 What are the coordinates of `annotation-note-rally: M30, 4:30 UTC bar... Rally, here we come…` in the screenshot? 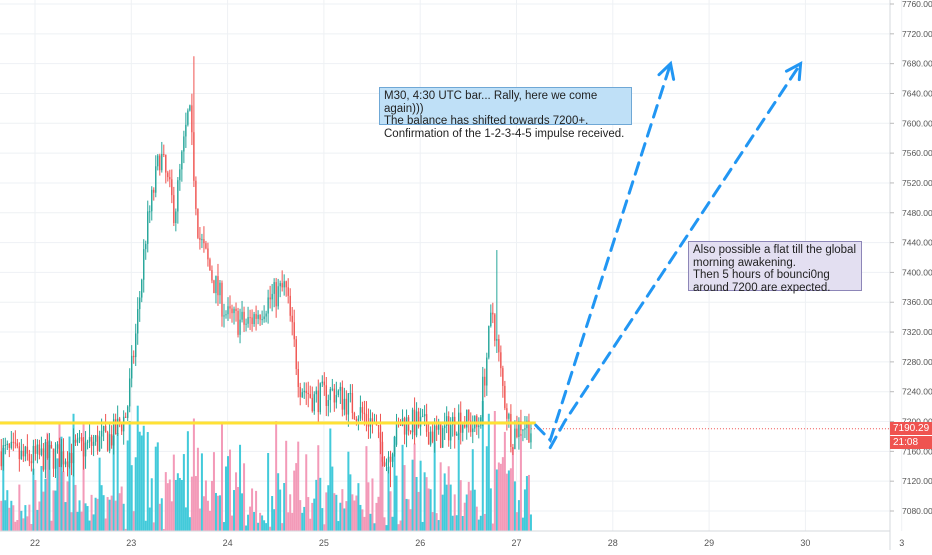 It's located at (505, 113).